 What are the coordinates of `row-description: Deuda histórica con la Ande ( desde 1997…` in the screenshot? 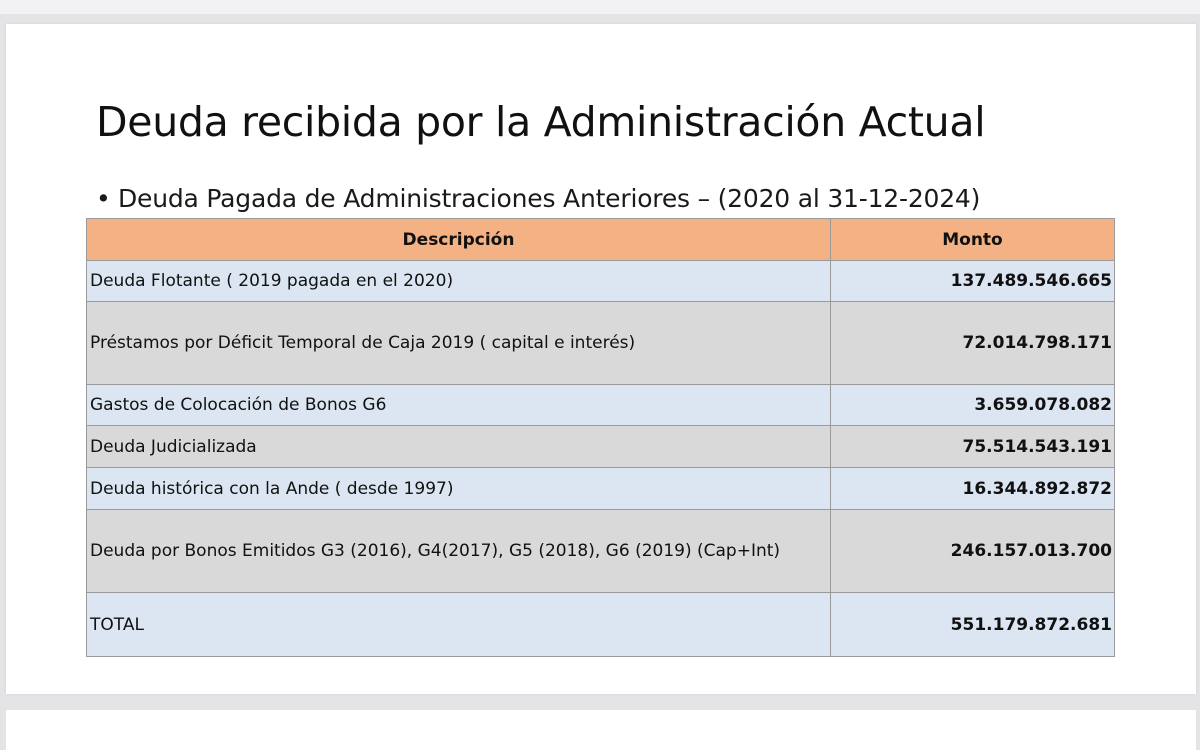 It's located at (458, 488).